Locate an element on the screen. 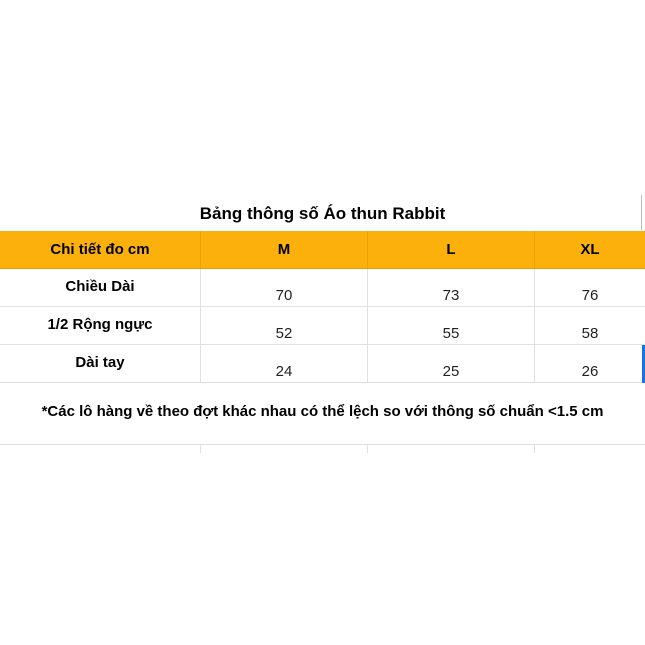 This screenshot has height=645, width=645. cell-value: 26 is located at coordinates (590, 371).